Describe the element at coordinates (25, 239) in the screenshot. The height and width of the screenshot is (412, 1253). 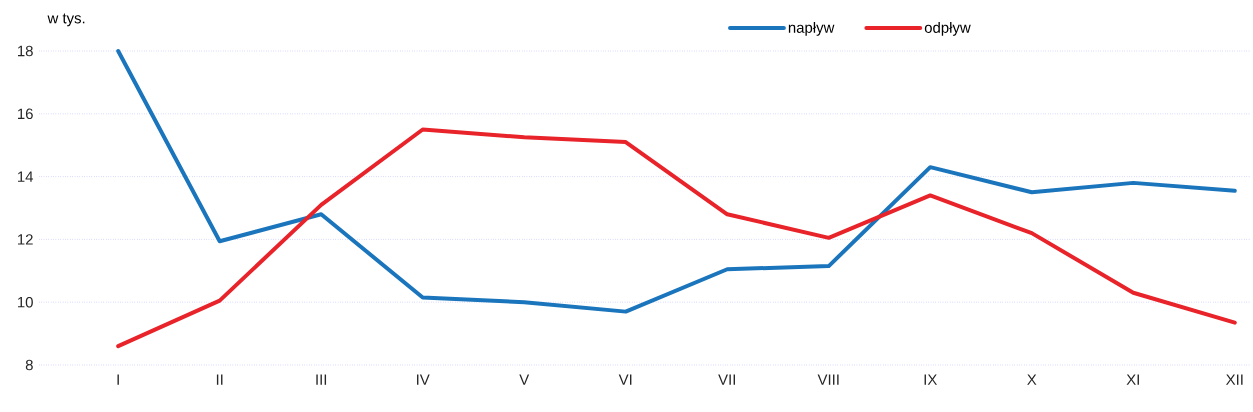
I see `y-tick-label: 12` at that location.